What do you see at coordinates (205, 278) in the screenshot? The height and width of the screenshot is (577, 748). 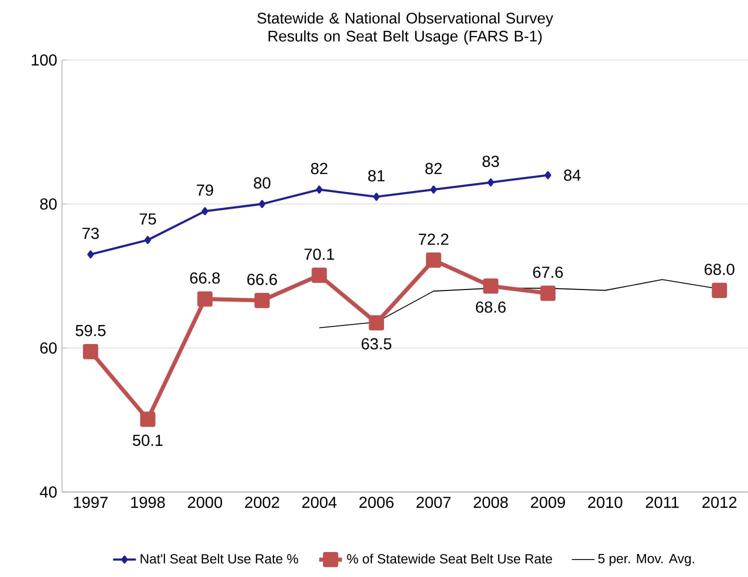 I see `data-label: 66.8` at bounding box center [205, 278].